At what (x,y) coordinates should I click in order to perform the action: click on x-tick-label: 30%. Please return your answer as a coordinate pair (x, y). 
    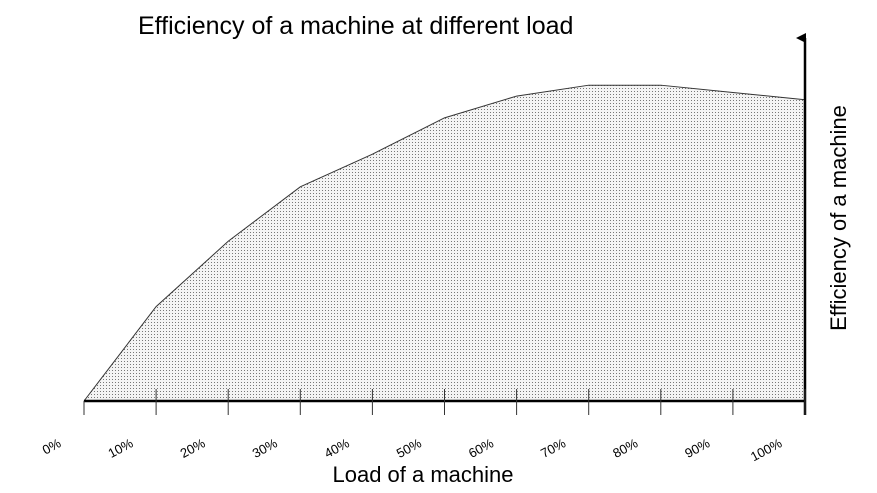
    Looking at the image, I should click on (265, 448).